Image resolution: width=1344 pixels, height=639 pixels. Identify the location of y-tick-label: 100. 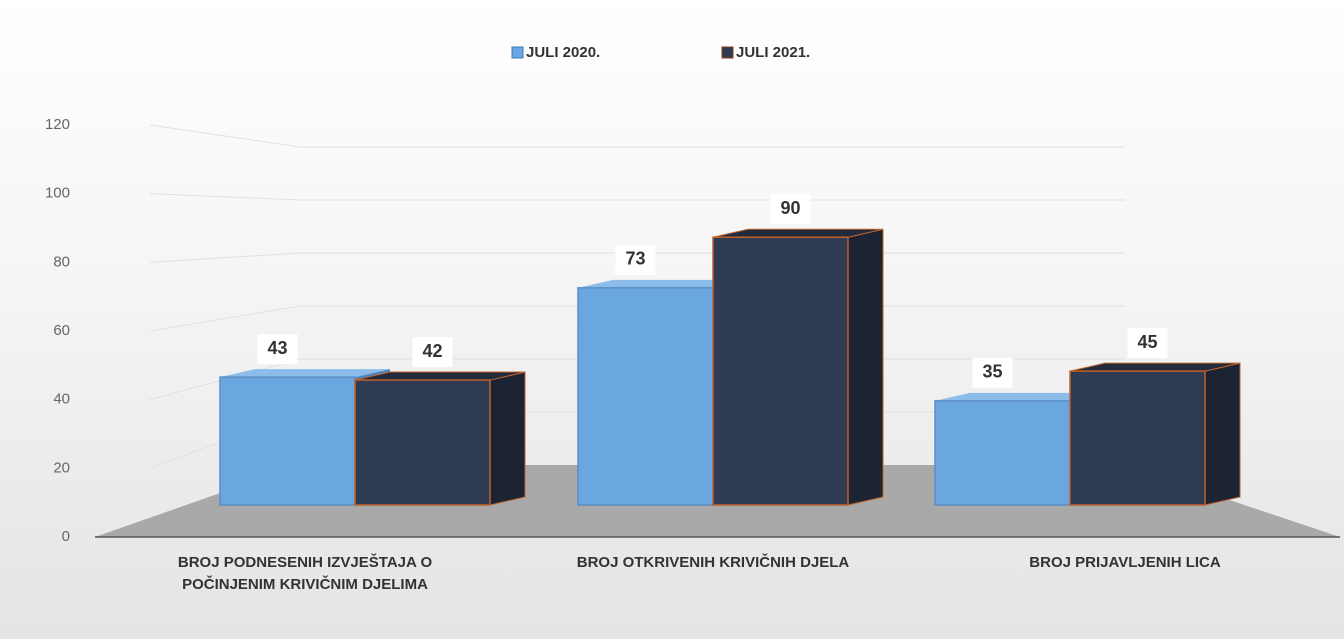
(57, 193).